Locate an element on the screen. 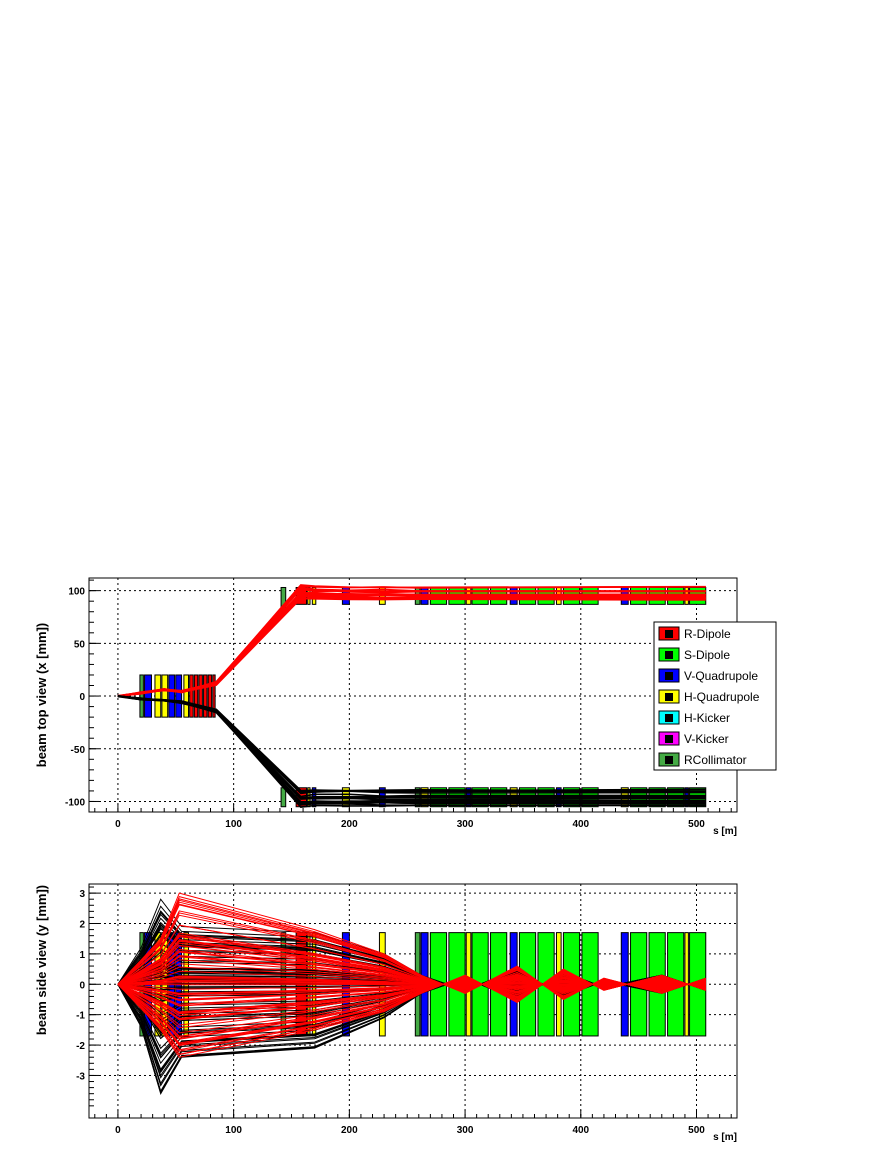  legend-label-s-dipole: S-Dipole is located at coordinates (707, 655).